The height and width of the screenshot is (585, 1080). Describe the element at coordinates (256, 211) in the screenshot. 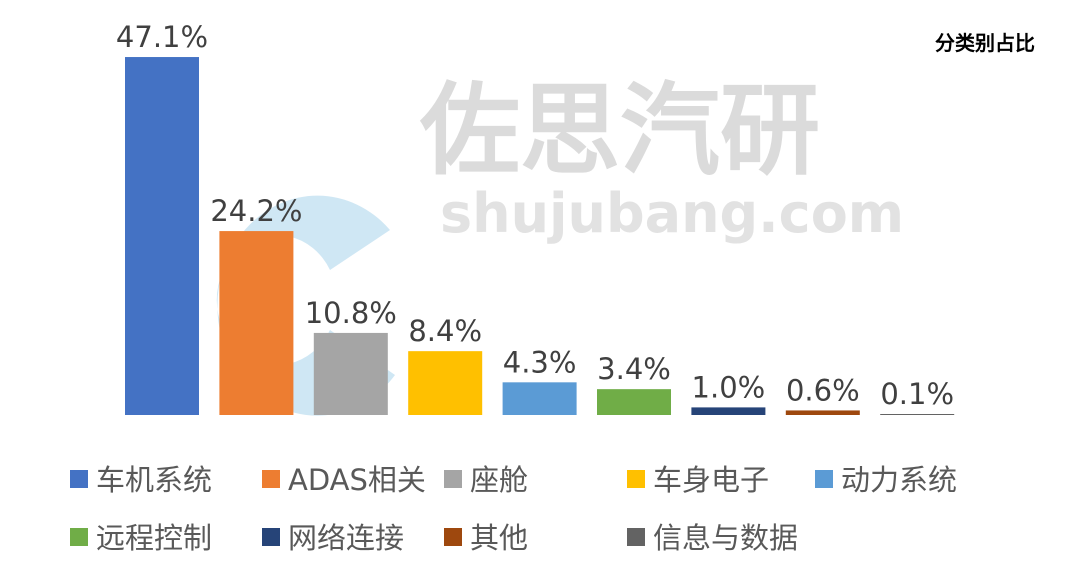

I see `data-label-1: 24.2%` at that location.